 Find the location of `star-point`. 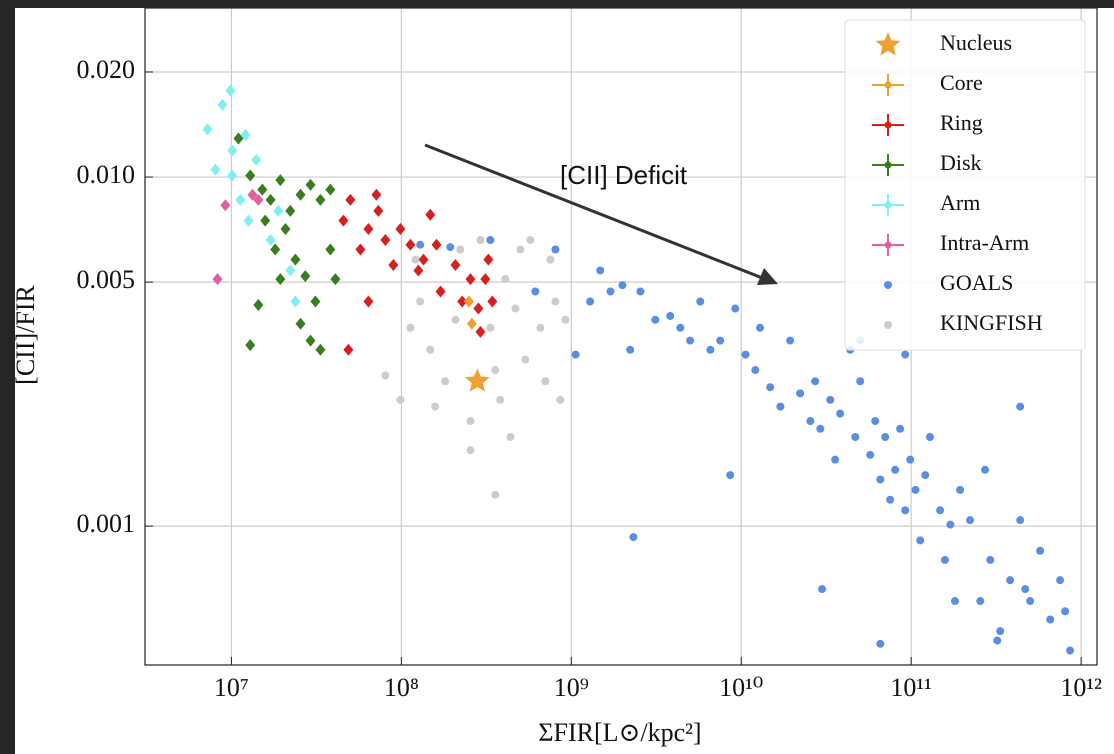

star-point is located at coordinates (477, 380).